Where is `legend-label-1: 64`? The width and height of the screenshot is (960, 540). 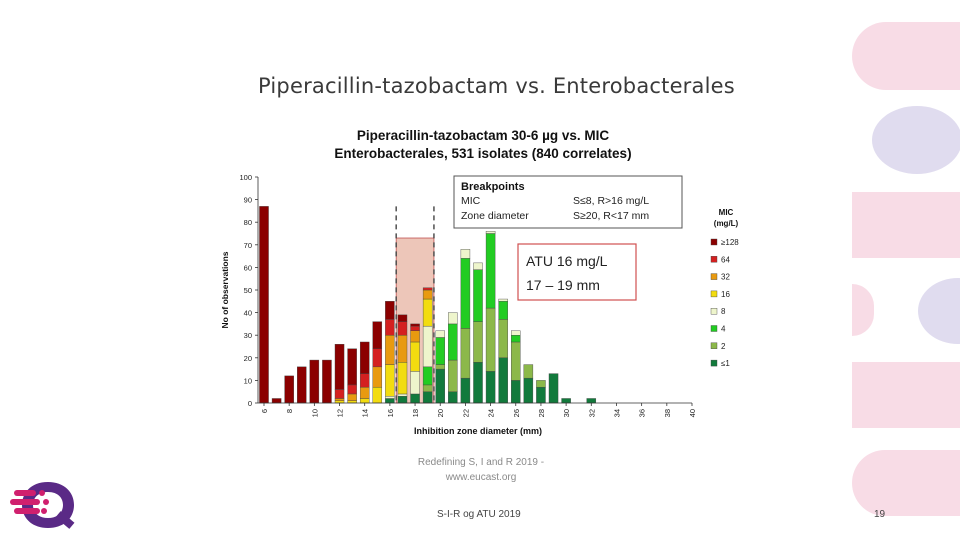
legend-label-1: 64 is located at coordinates (725, 259).